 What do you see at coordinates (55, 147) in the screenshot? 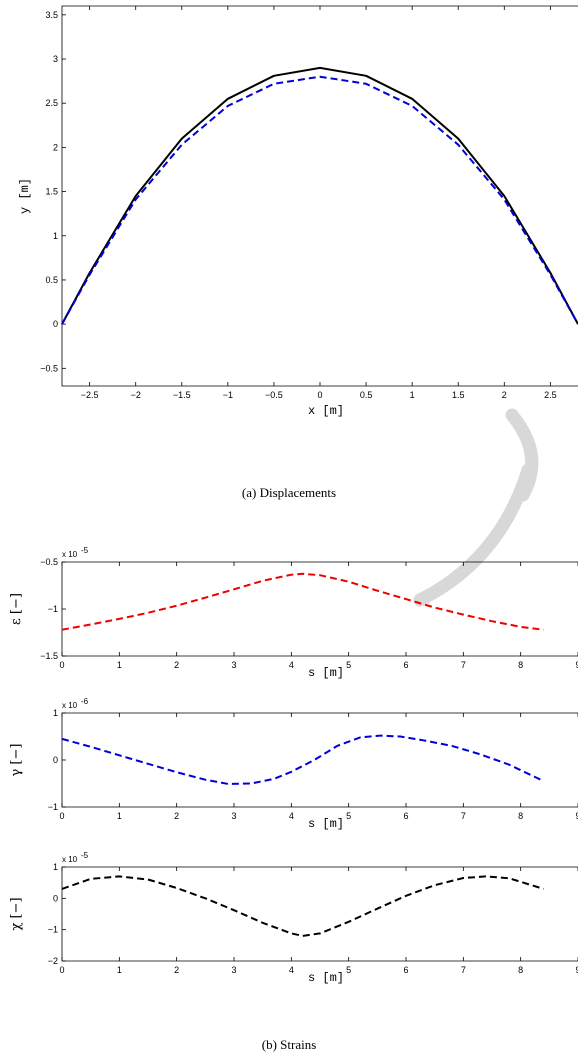
I see `y-tick-label: 2` at bounding box center [55, 147].